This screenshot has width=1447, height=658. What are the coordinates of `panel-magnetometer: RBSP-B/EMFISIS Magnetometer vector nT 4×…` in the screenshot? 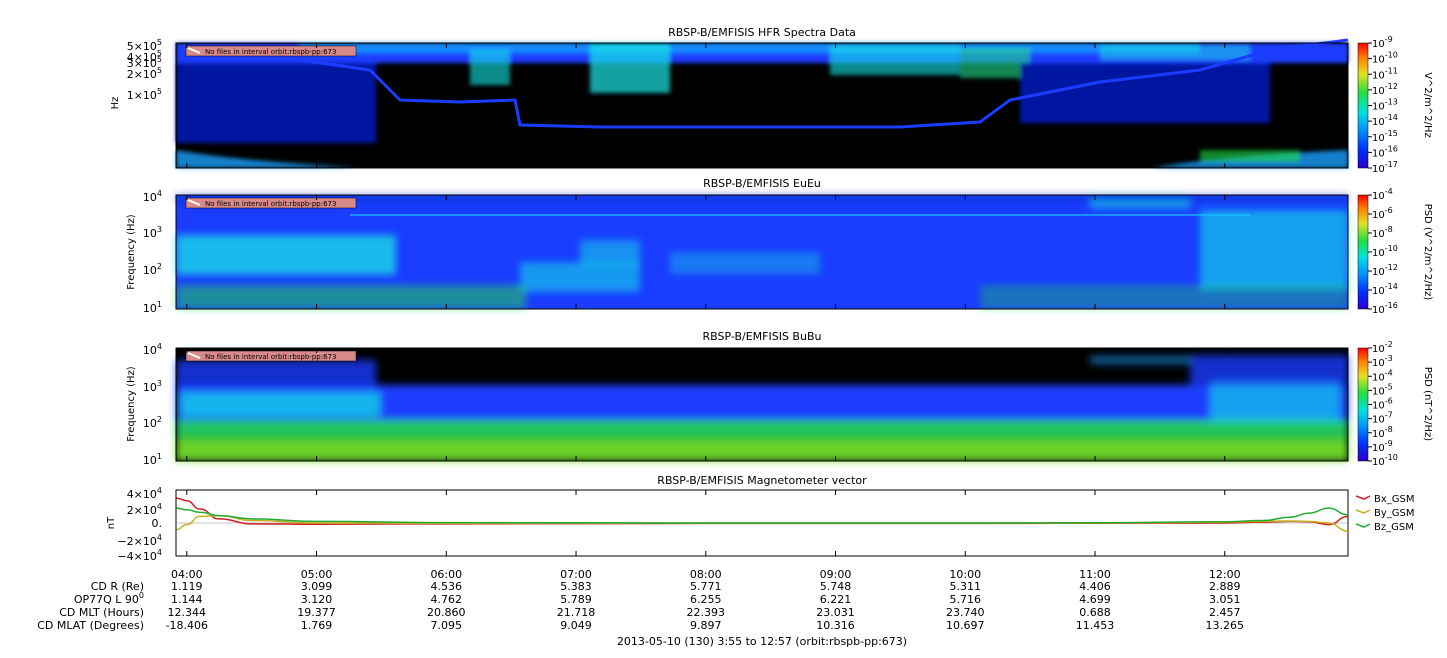 It's located at (760, 518).